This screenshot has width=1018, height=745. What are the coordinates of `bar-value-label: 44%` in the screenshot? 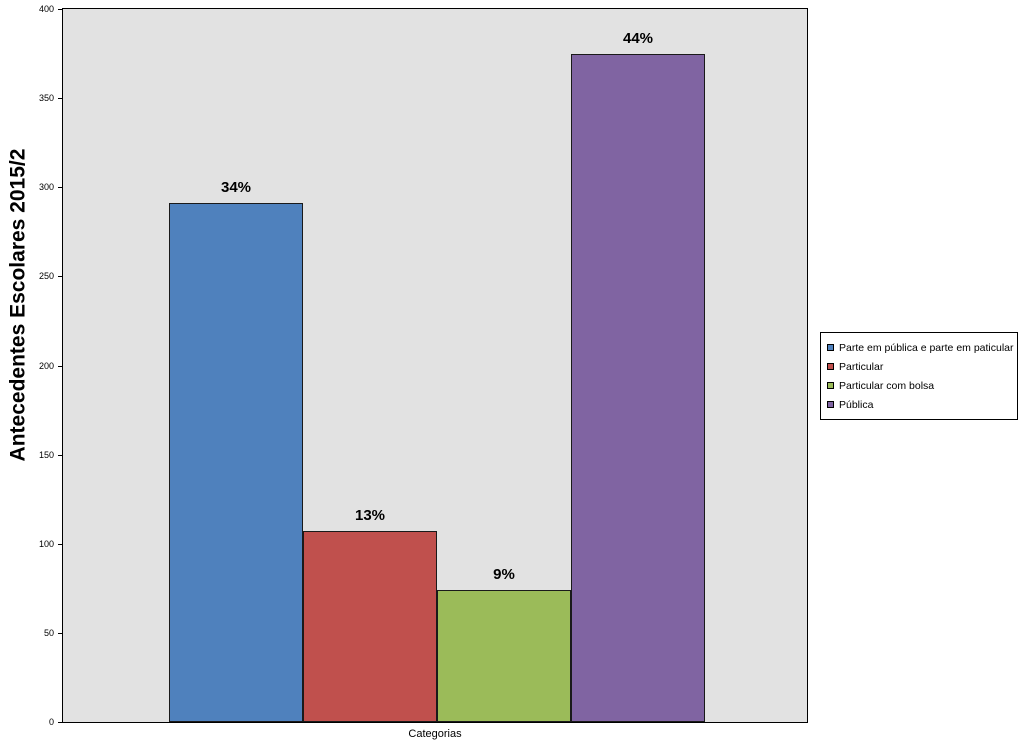 It's located at (638, 38).